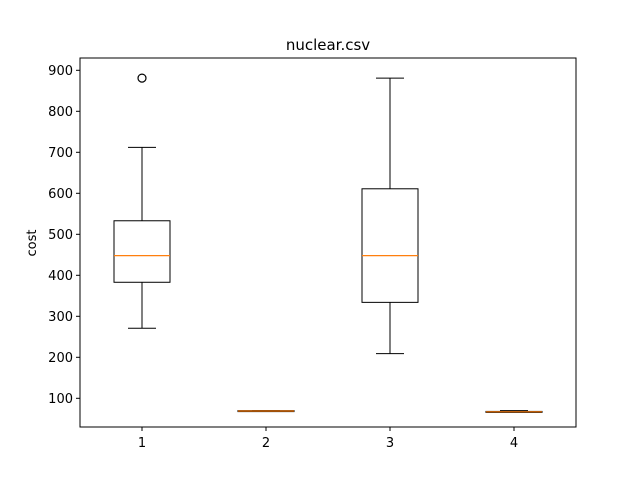  Describe the element at coordinates (60, 358) in the screenshot. I see `y-tick-label: 200` at that location.